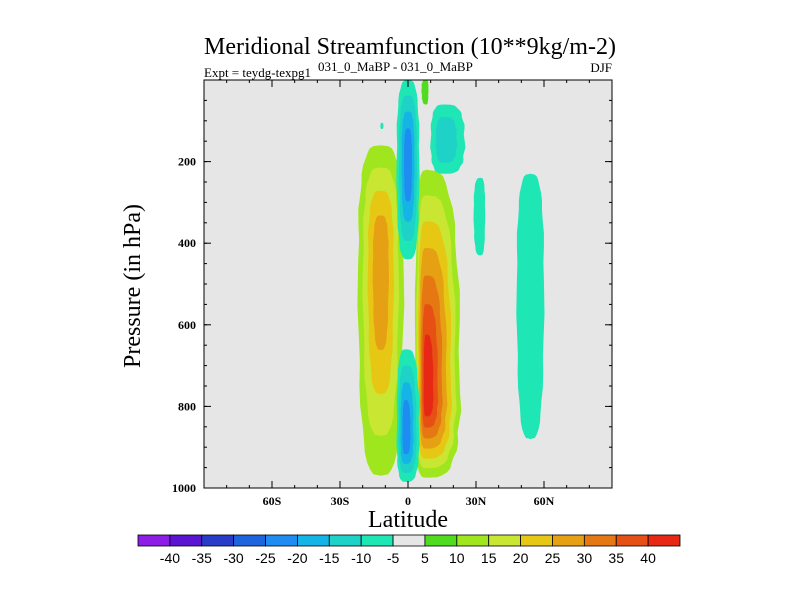 This screenshot has height=600, width=800. What do you see at coordinates (408, 501) in the screenshot?
I see `x-tick-label: 0` at bounding box center [408, 501].